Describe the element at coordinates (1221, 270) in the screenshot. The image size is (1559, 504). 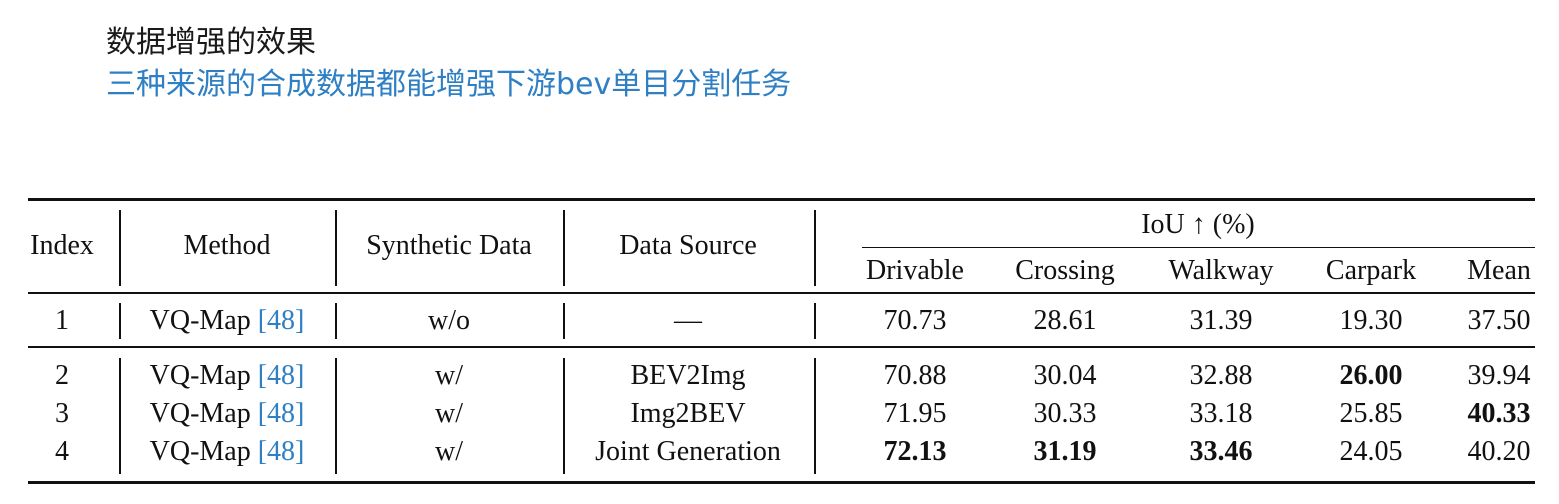
I see `header-metric: Walkway` at that location.